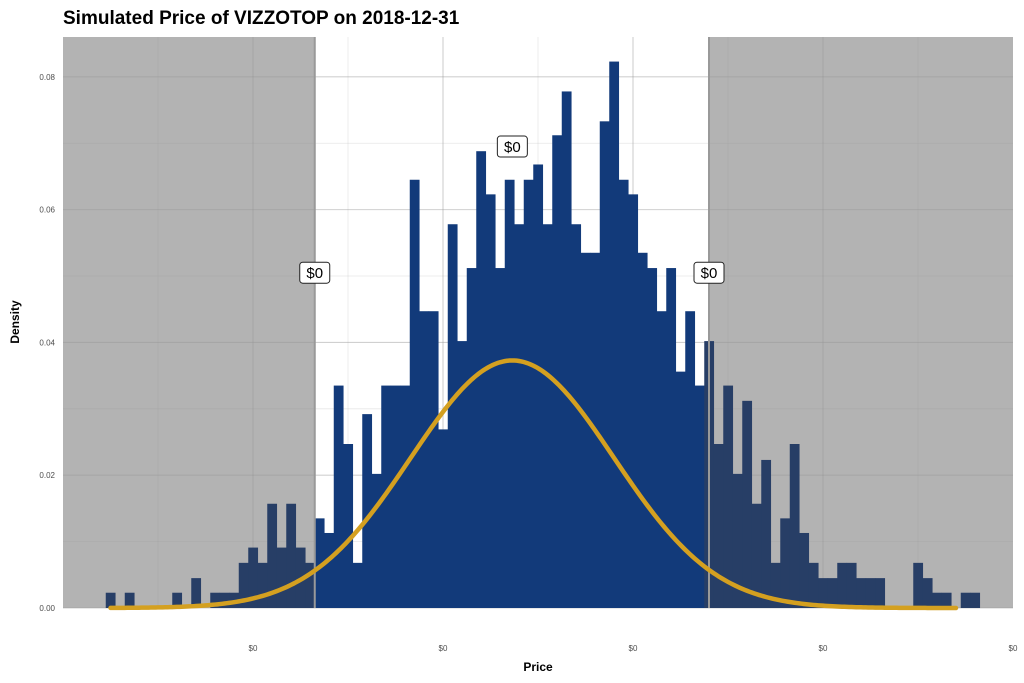  What do you see at coordinates (15, 322) in the screenshot?
I see `y-axis-title: Density` at bounding box center [15, 322].